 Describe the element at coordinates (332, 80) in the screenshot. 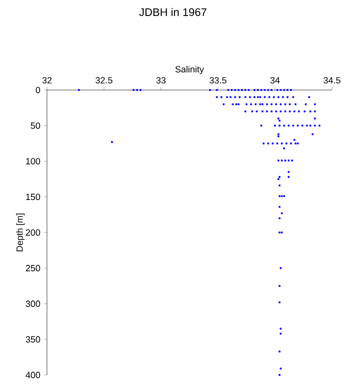

I see `x-tick-label: 34.5` at that location.